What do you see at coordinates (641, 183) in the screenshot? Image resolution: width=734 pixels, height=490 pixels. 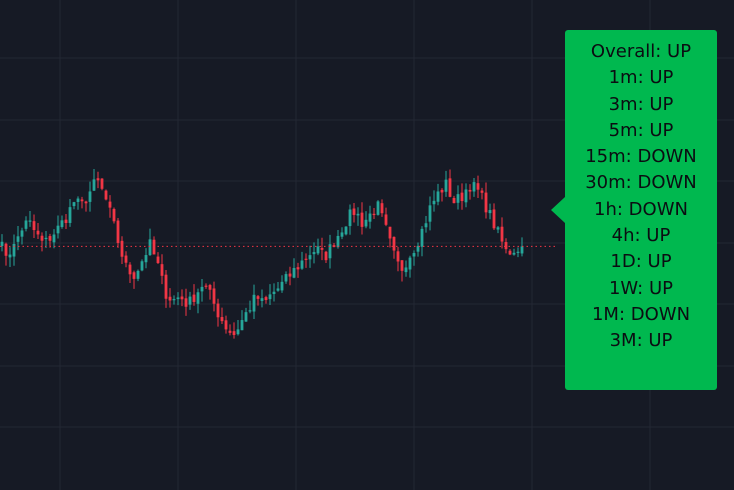 I see `trend-30m: 30m: DOWN` at bounding box center [641, 183].